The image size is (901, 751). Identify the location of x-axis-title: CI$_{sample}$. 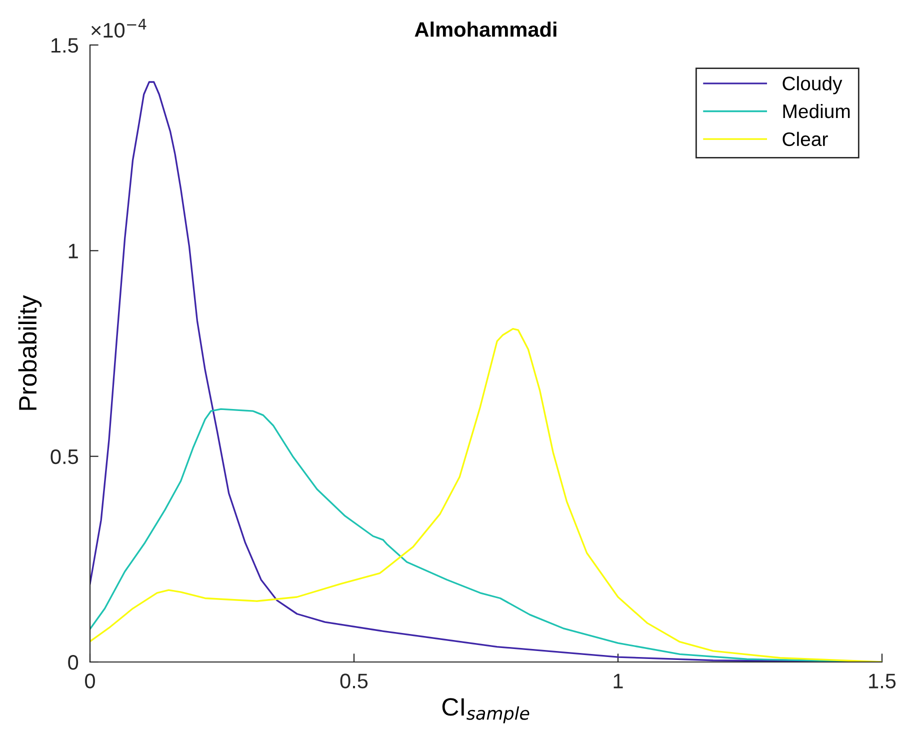
(486, 711).